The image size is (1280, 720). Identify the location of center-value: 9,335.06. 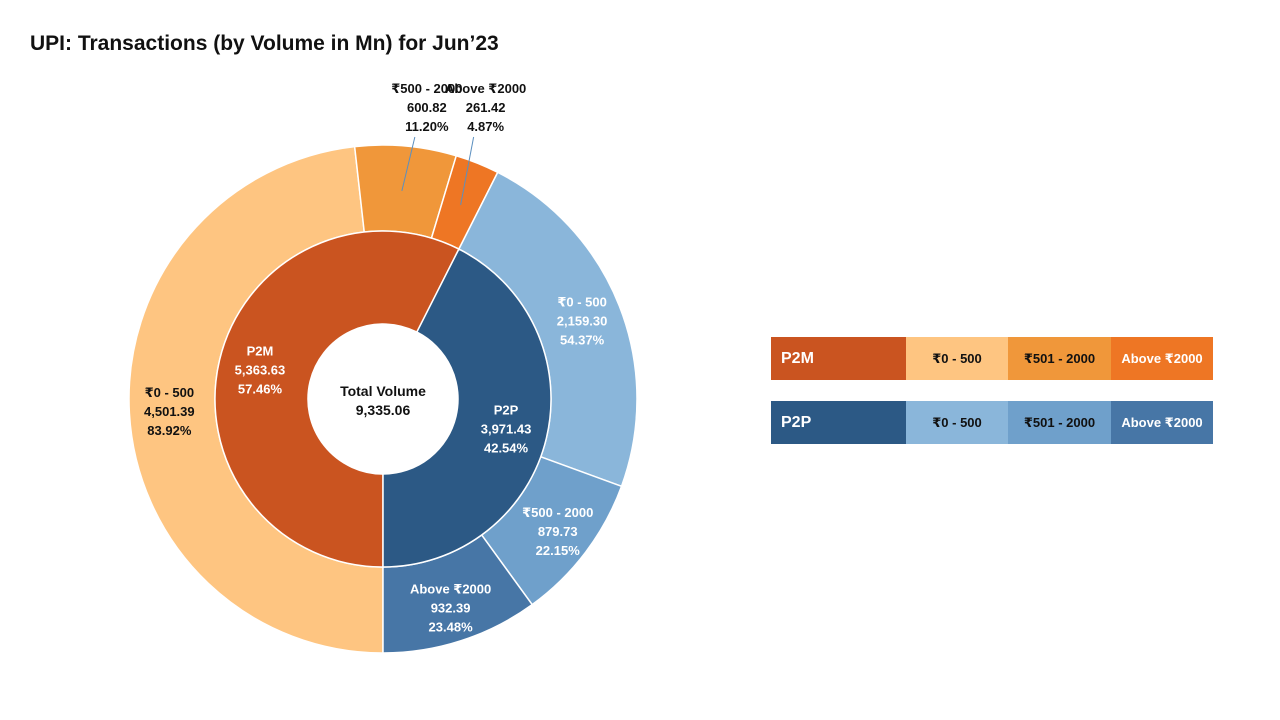
(383, 410).